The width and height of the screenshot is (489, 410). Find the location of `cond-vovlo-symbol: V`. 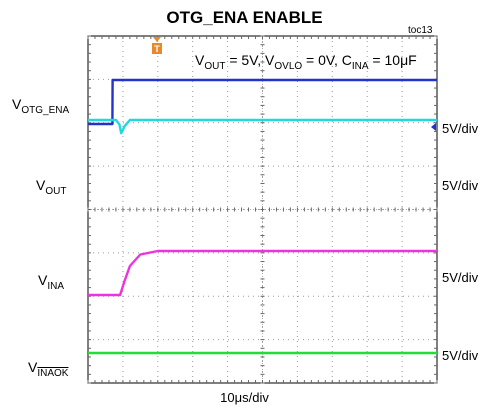

cond-vovlo-symbol: V is located at coordinates (270, 60).